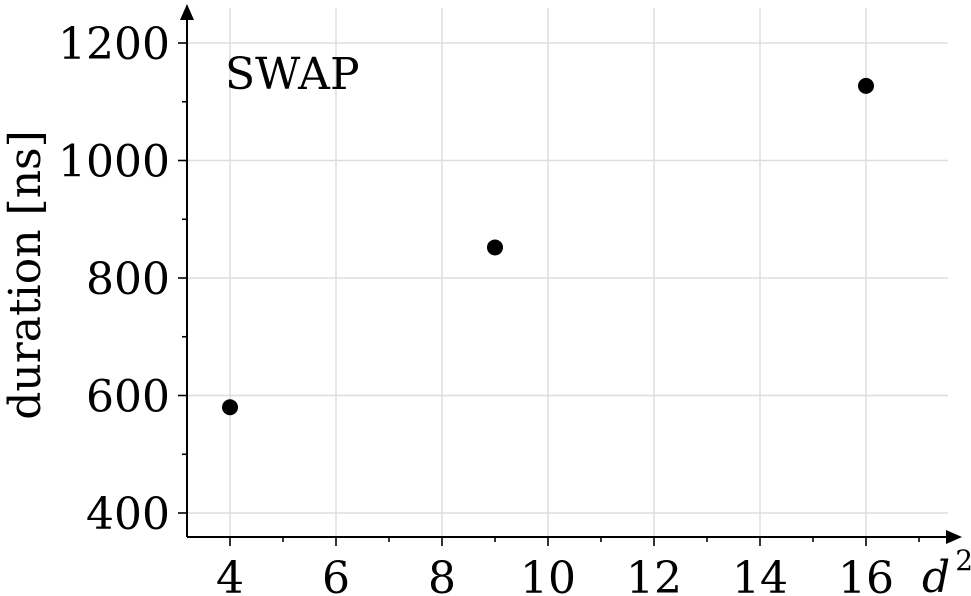 The width and height of the screenshot is (971, 596). Describe the element at coordinates (292, 74) in the screenshot. I see `chart-annotation: SWAP` at that location.